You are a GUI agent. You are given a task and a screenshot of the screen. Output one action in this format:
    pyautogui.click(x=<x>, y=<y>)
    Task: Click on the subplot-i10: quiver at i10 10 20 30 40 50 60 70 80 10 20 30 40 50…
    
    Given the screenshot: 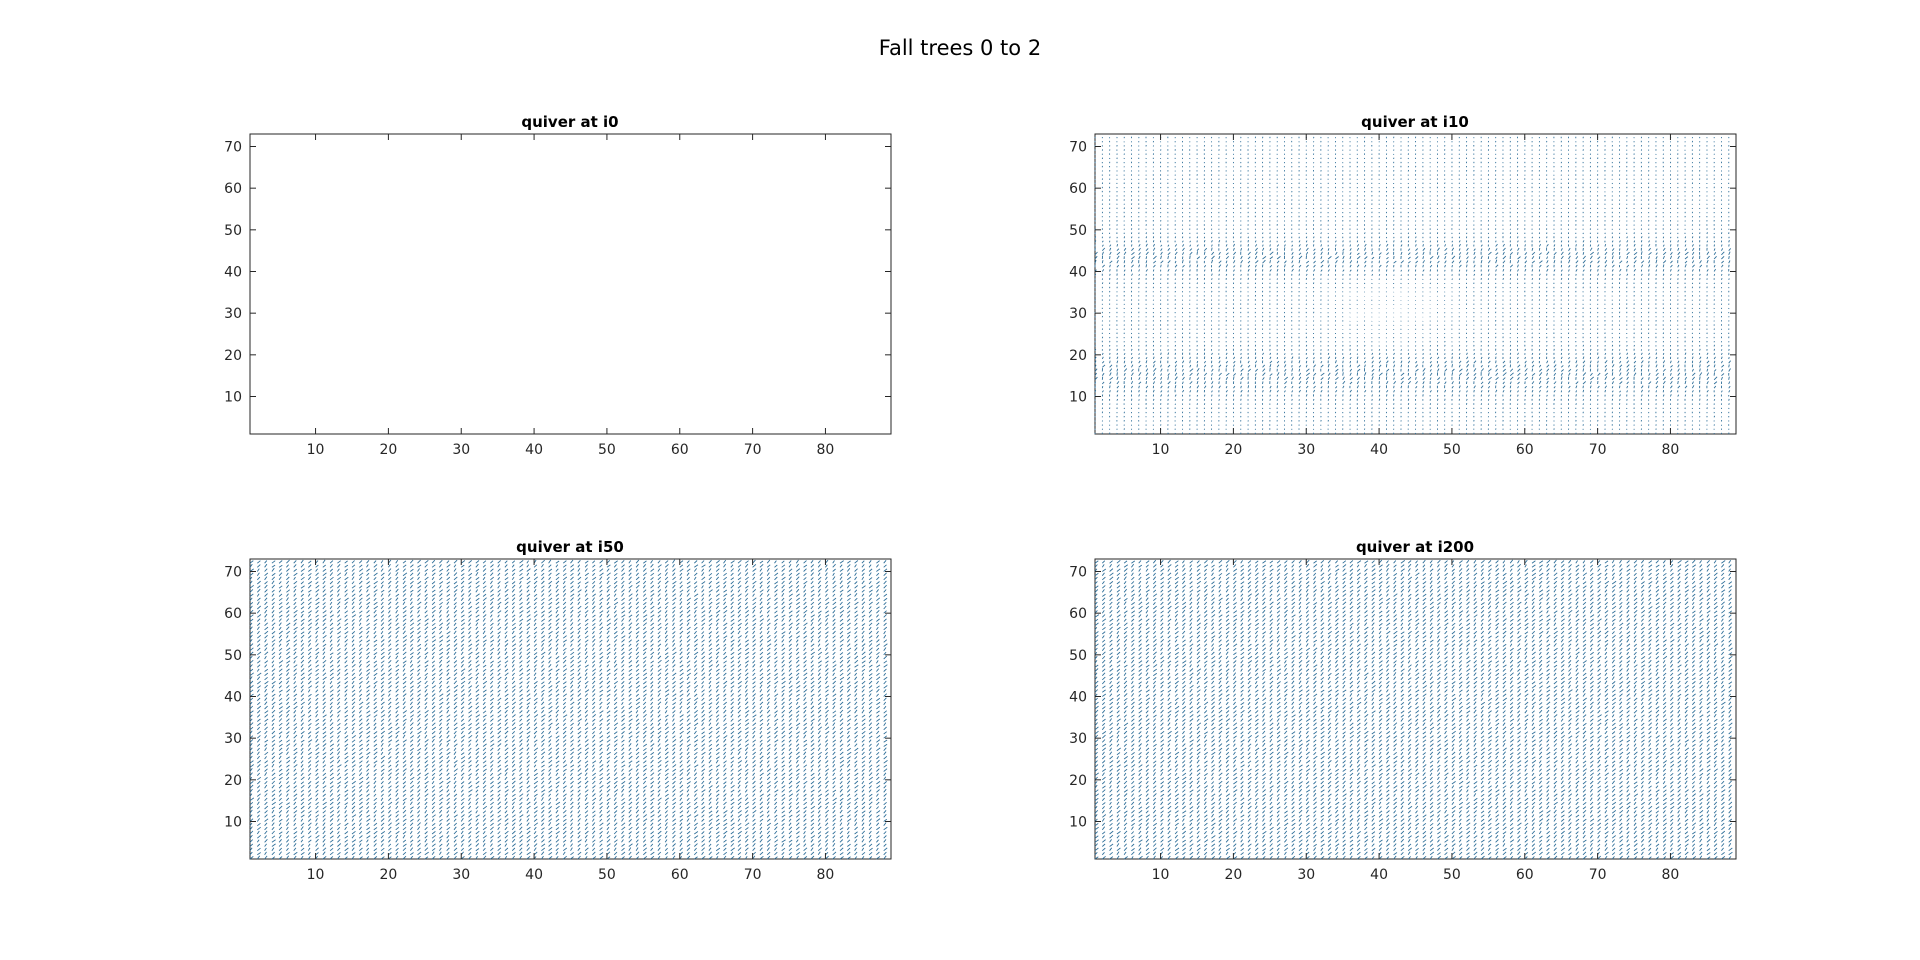 What is the action you would take?
    pyautogui.click(x=1403, y=285)
    